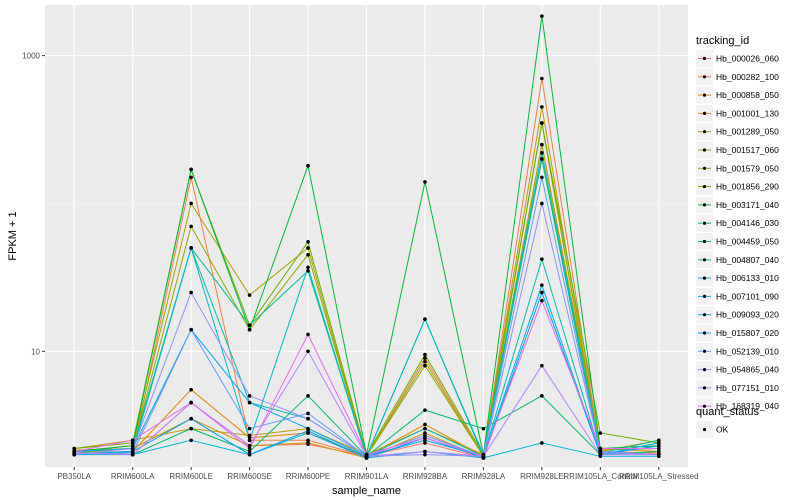 This screenshot has width=800, height=500. I want to click on legend-item: Hb_077151_010, so click(737, 388).